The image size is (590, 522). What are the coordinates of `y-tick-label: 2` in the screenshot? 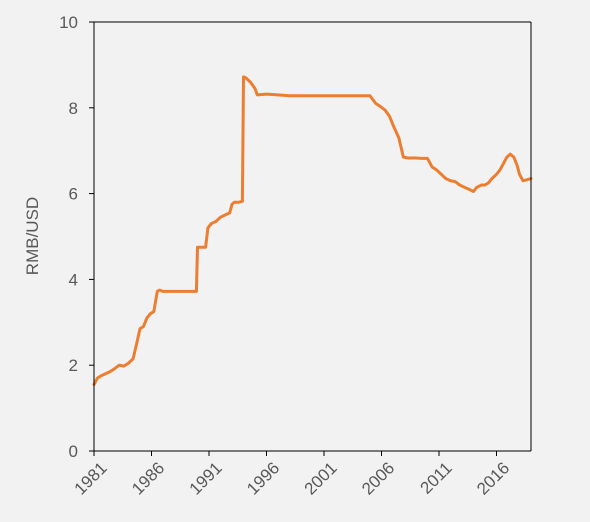 It's located at (73, 365).